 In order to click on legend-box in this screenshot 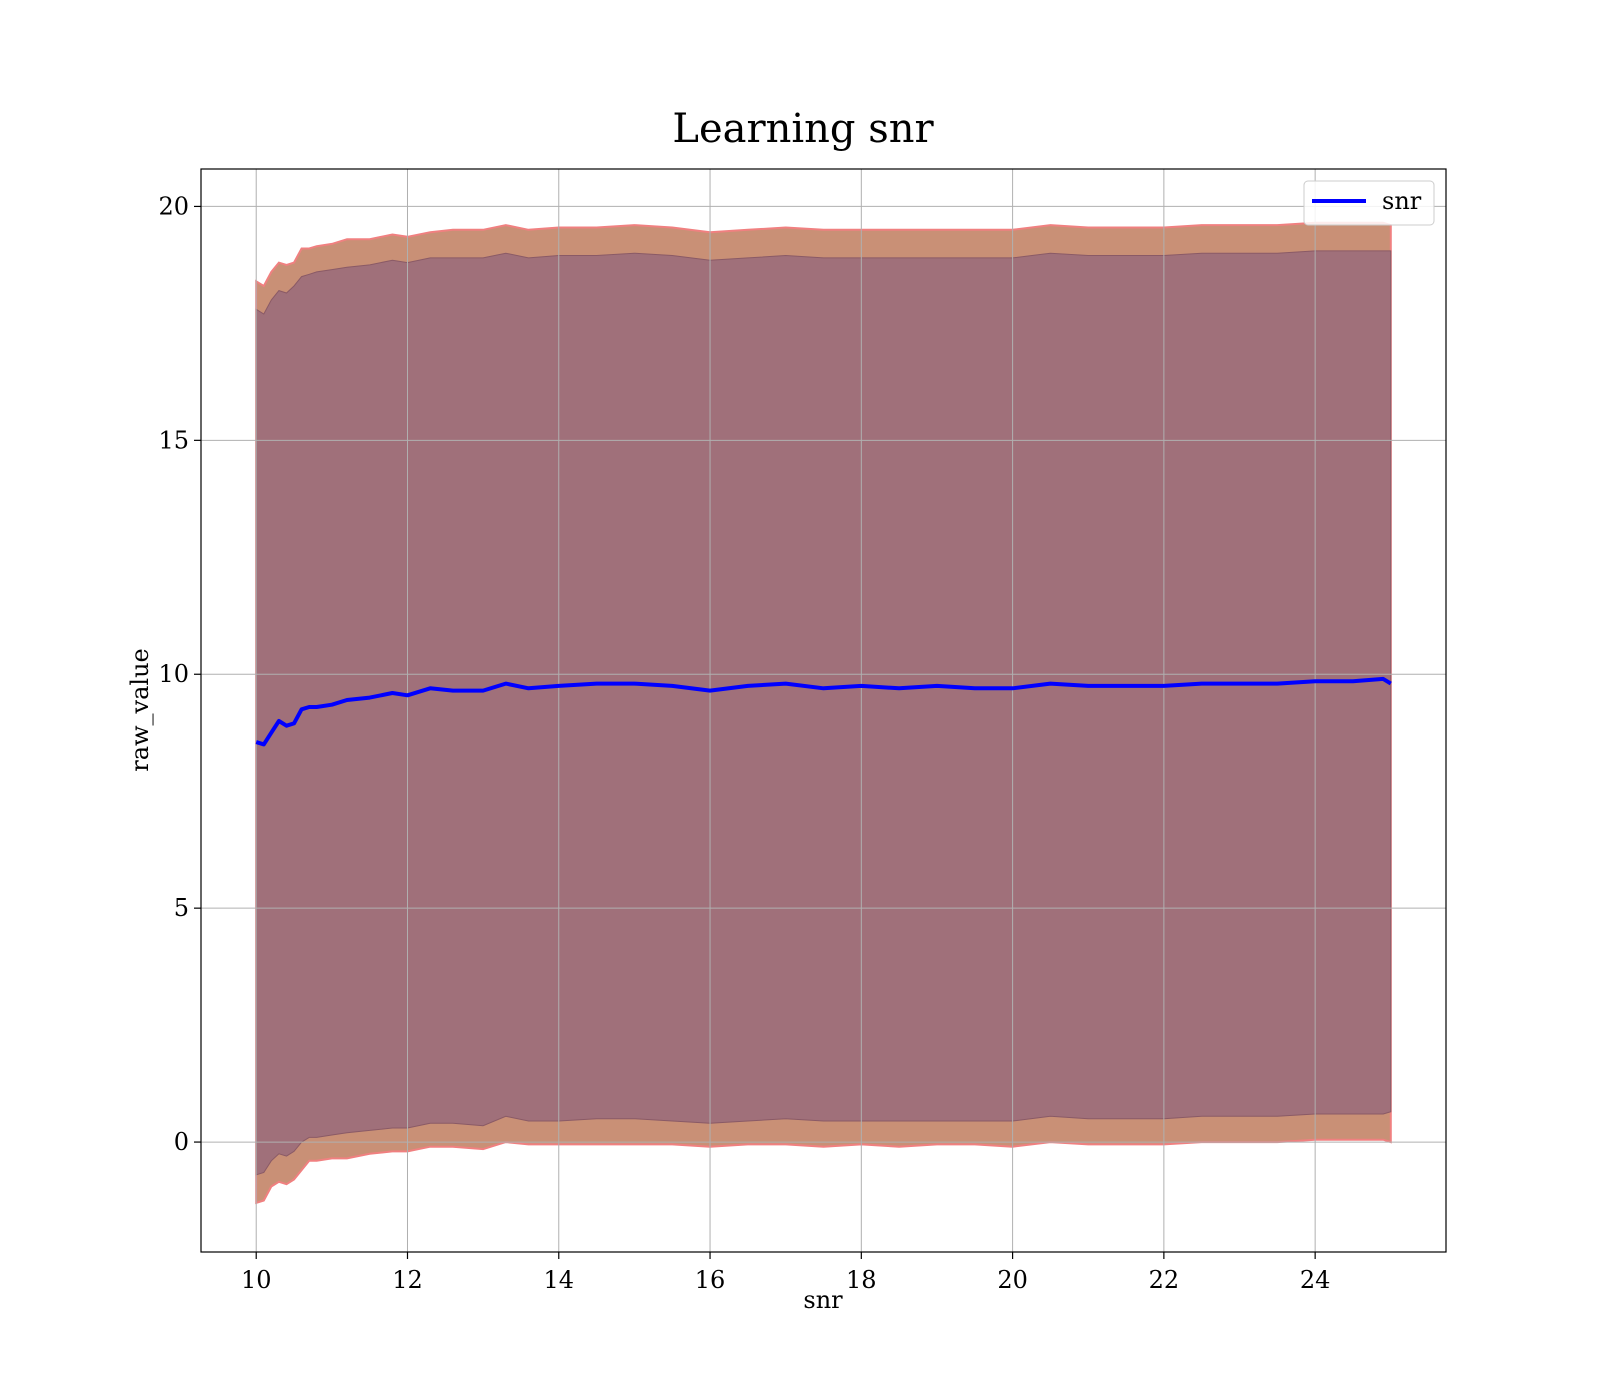, I will do `click(1369, 203)`.